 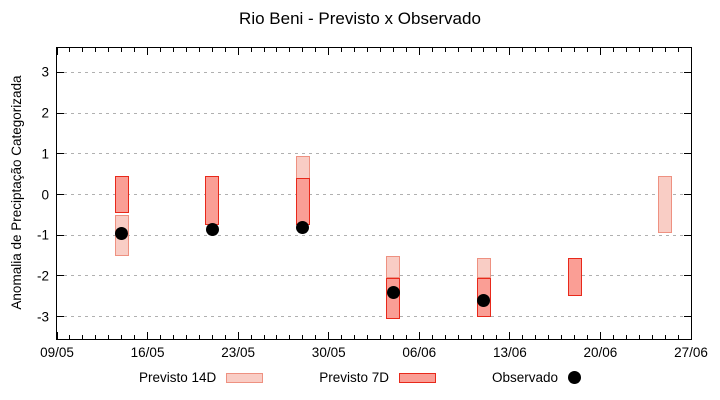 I want to click on legend-dot-observado, so click(x=575, y=377).